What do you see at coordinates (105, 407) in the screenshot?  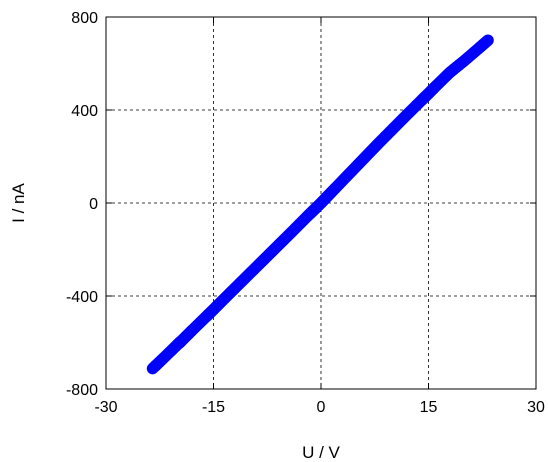 I see `x-tick-label: -30` at bounding box center [105, 407].